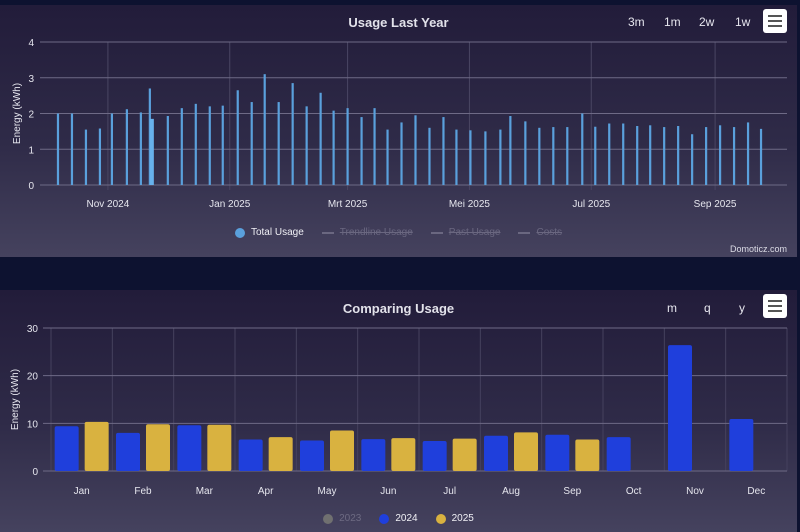 This screenshot has height=532, width=800. Describe the element at coordinates (707, 308) in the screenshot. I see `range-button-quarter: q` at that location.